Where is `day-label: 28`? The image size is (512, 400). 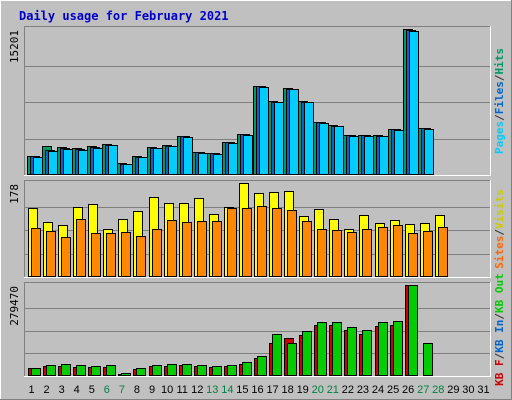
day-label: 28 is located at coordinates (438, 390).